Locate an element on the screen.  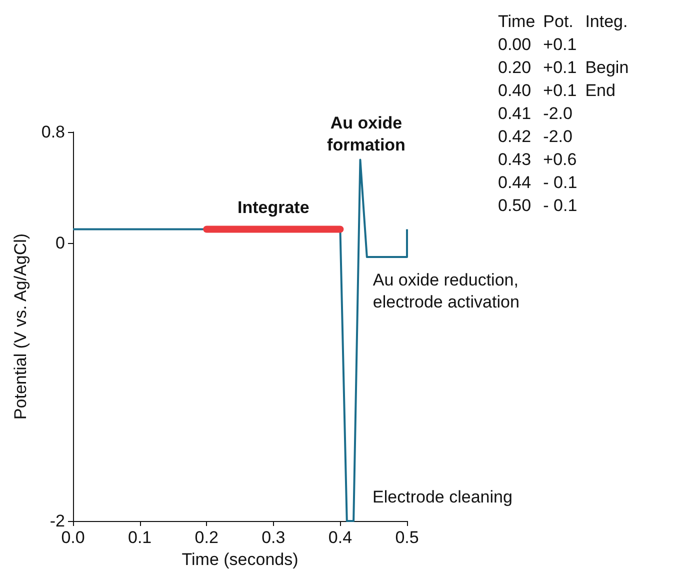
y-tick-label: 0 is located at coordinates (60, 243).